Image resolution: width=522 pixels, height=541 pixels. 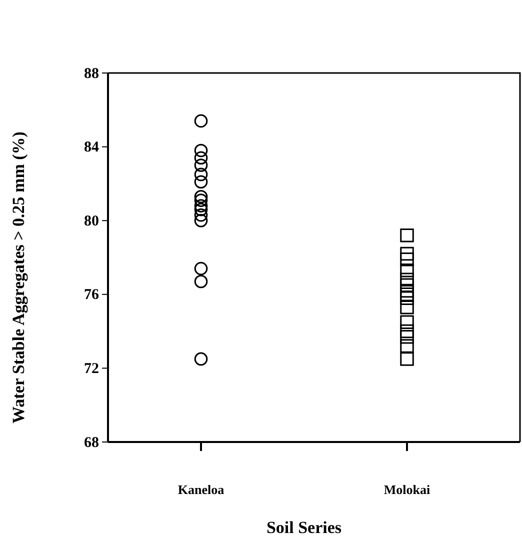 What do you see at coordinates (91, 442) in the screenshot?
I see `y-tick-label: 68` at bounding box center [91, 442].